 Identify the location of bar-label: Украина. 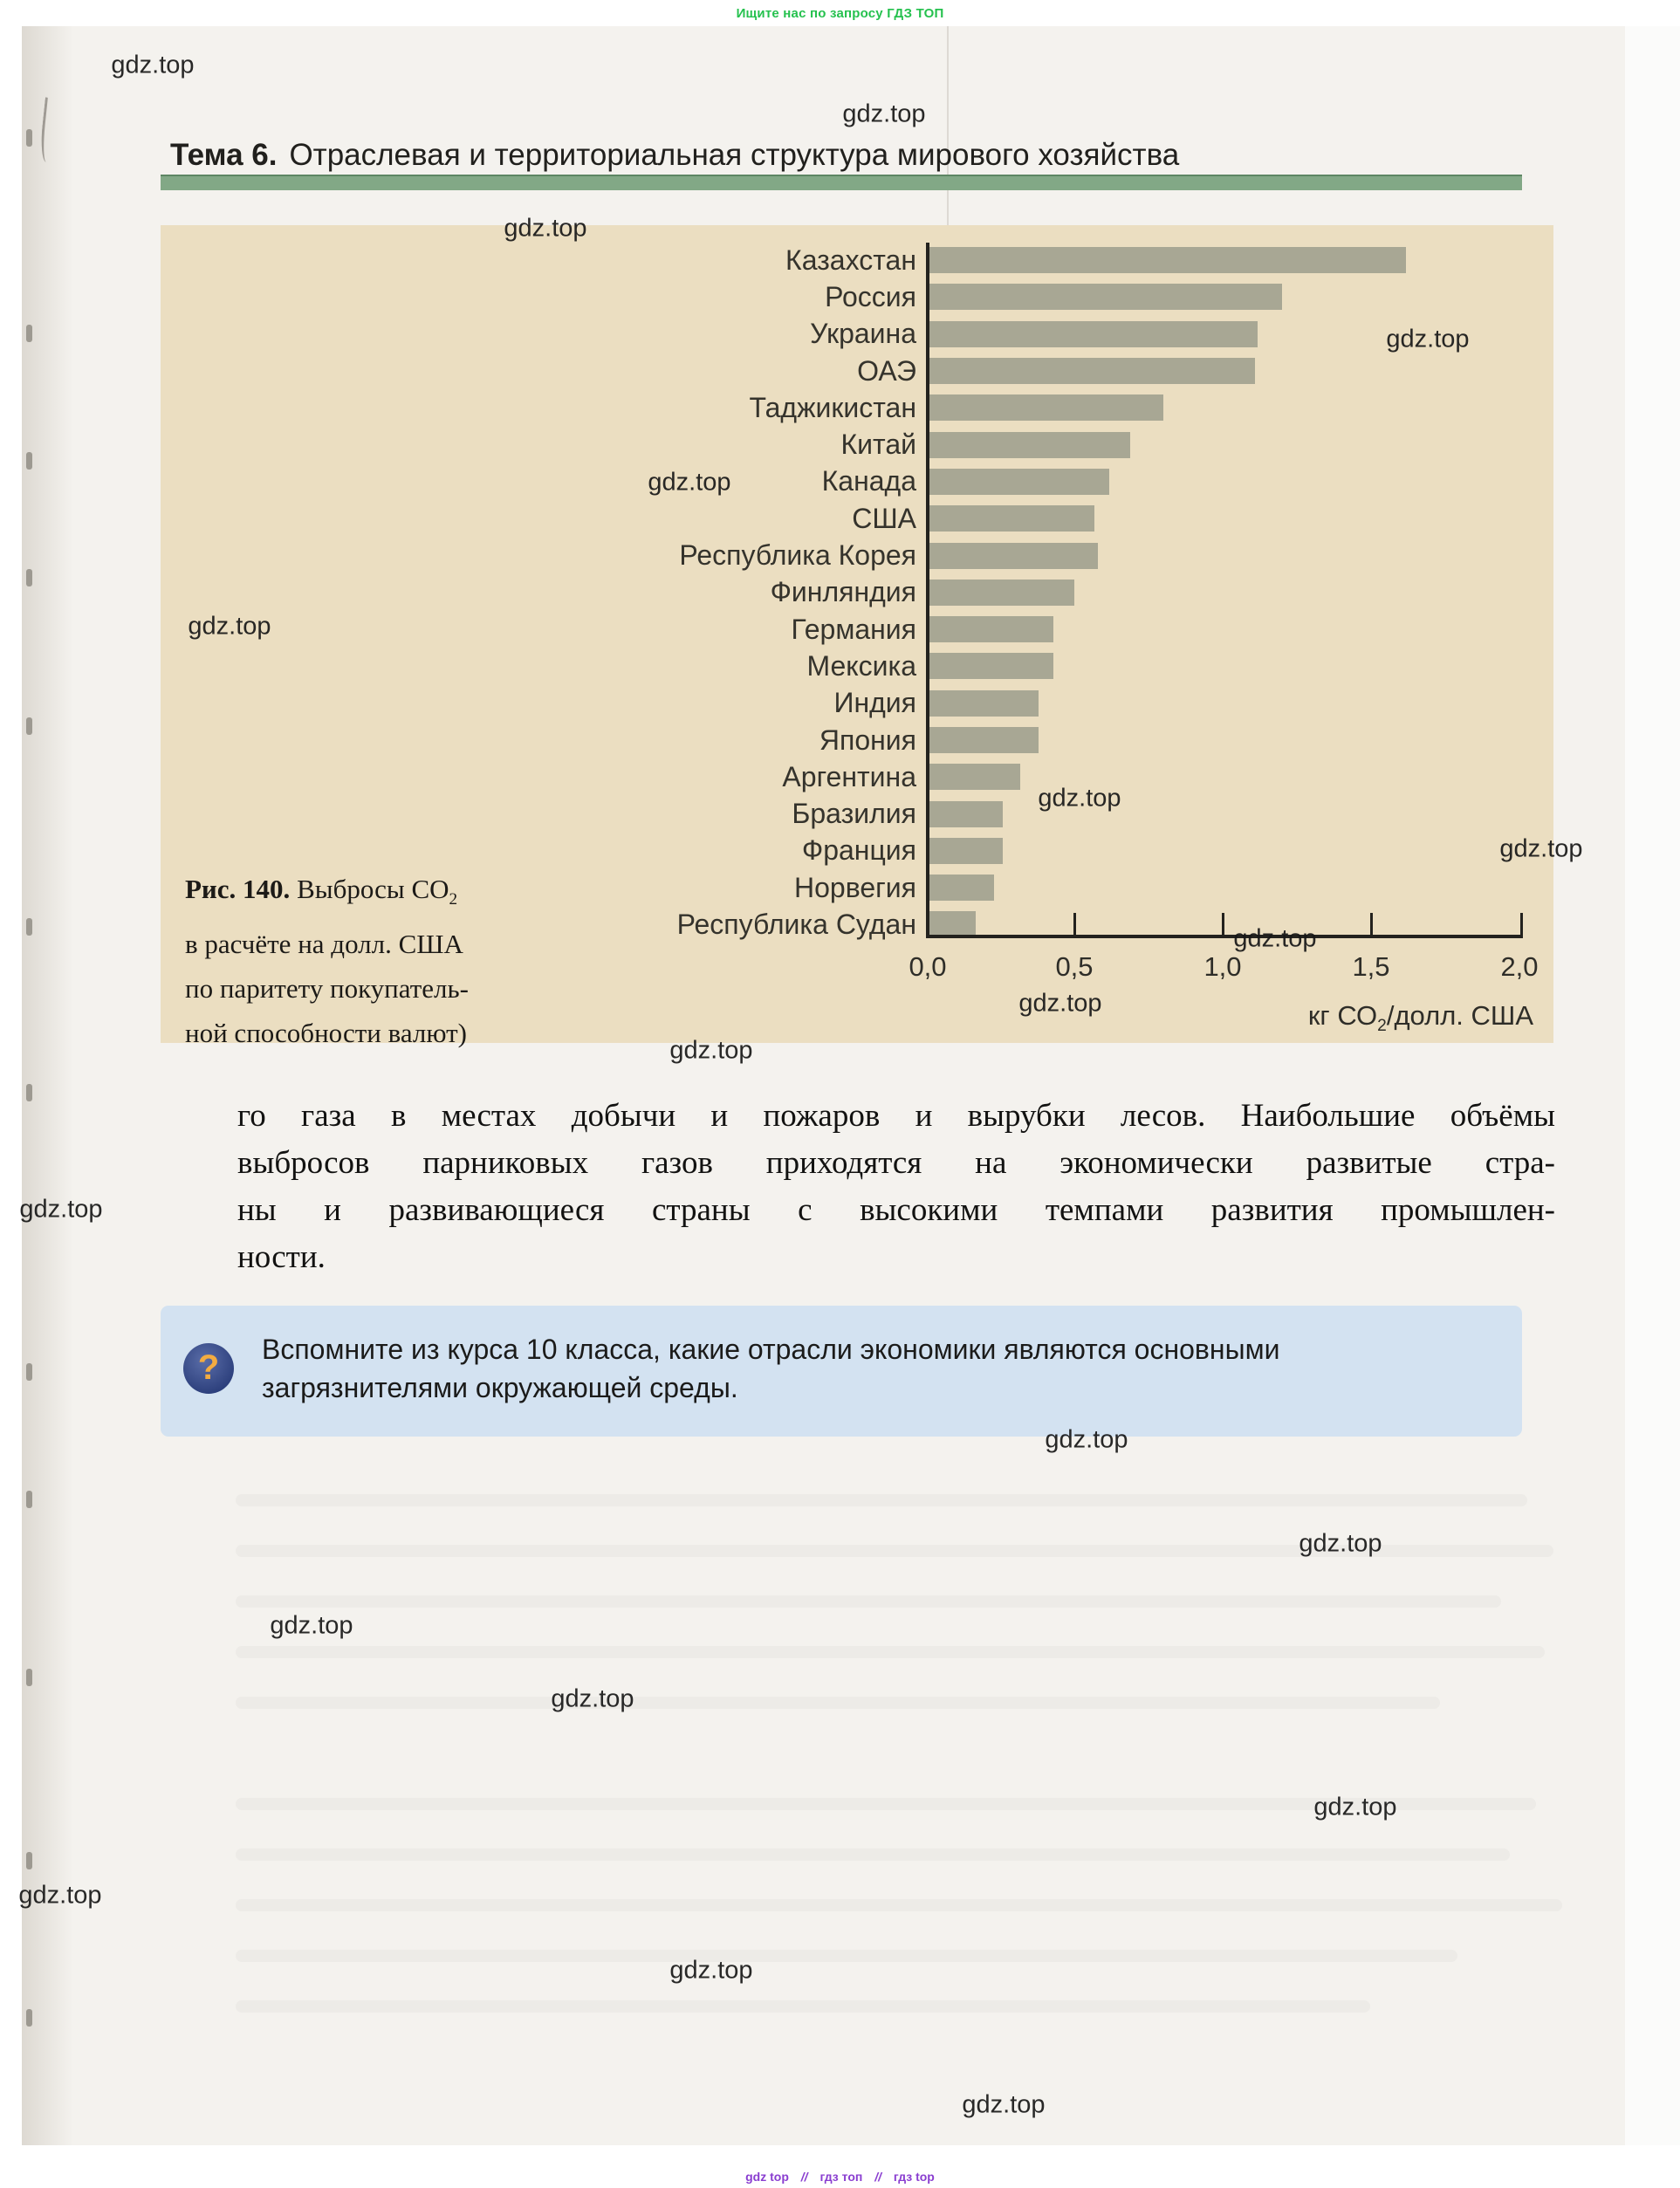
(863, 334).